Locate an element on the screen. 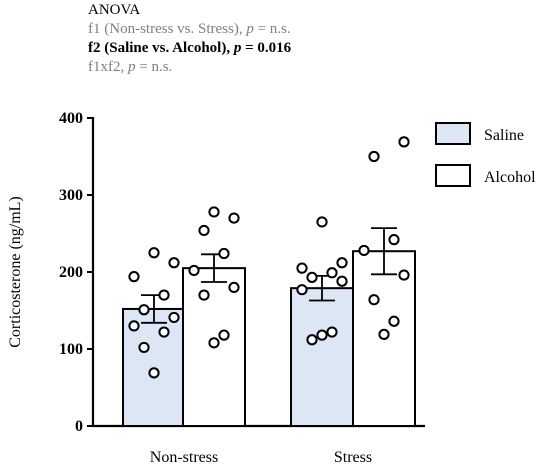 This screenshot has width=550, height=469. anova-line-f1xf2: f1xf2, p = n.s. is located at coordinates (189, 67).